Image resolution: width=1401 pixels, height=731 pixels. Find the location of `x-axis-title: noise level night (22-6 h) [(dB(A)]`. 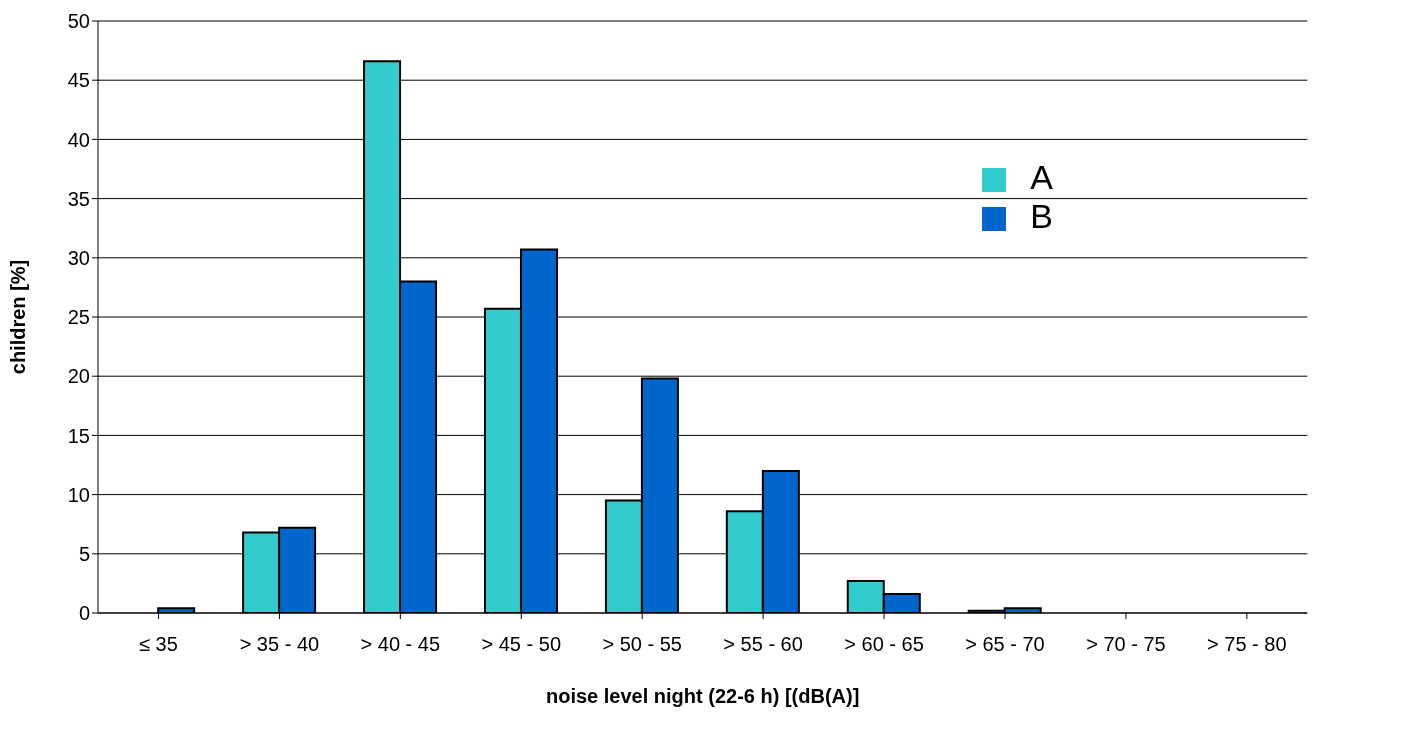

x-axis-title: noise level night (22-6 h) [(dB(A)] is located at coordinates (702, 696).